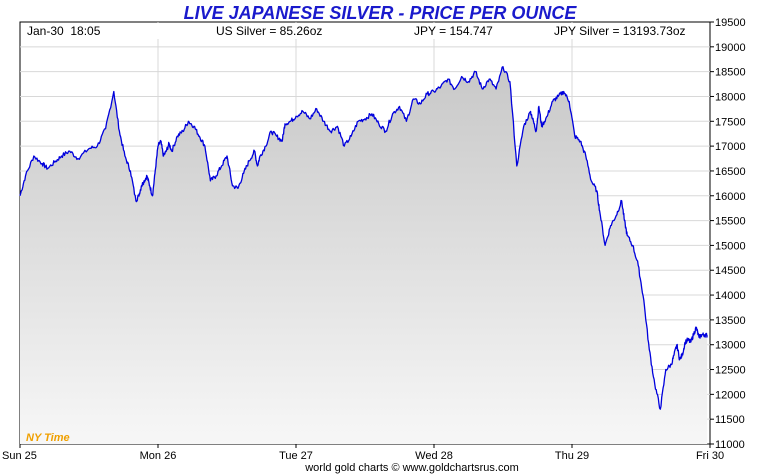  I want to click on y-tick-label: 17000, so click(730, 147).